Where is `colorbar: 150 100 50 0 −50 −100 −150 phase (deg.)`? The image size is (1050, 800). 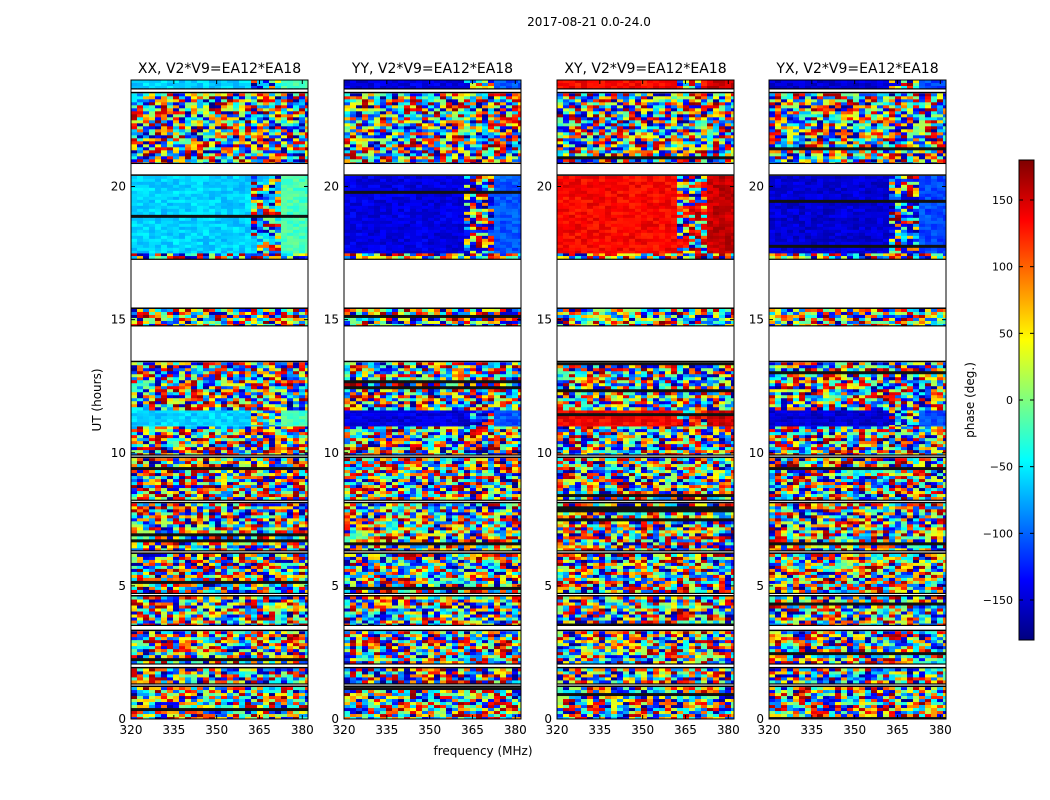 colorbar: 150 100 50 0 −50 −100 −150 phase (deg.) is located at coordinates (999, 400).